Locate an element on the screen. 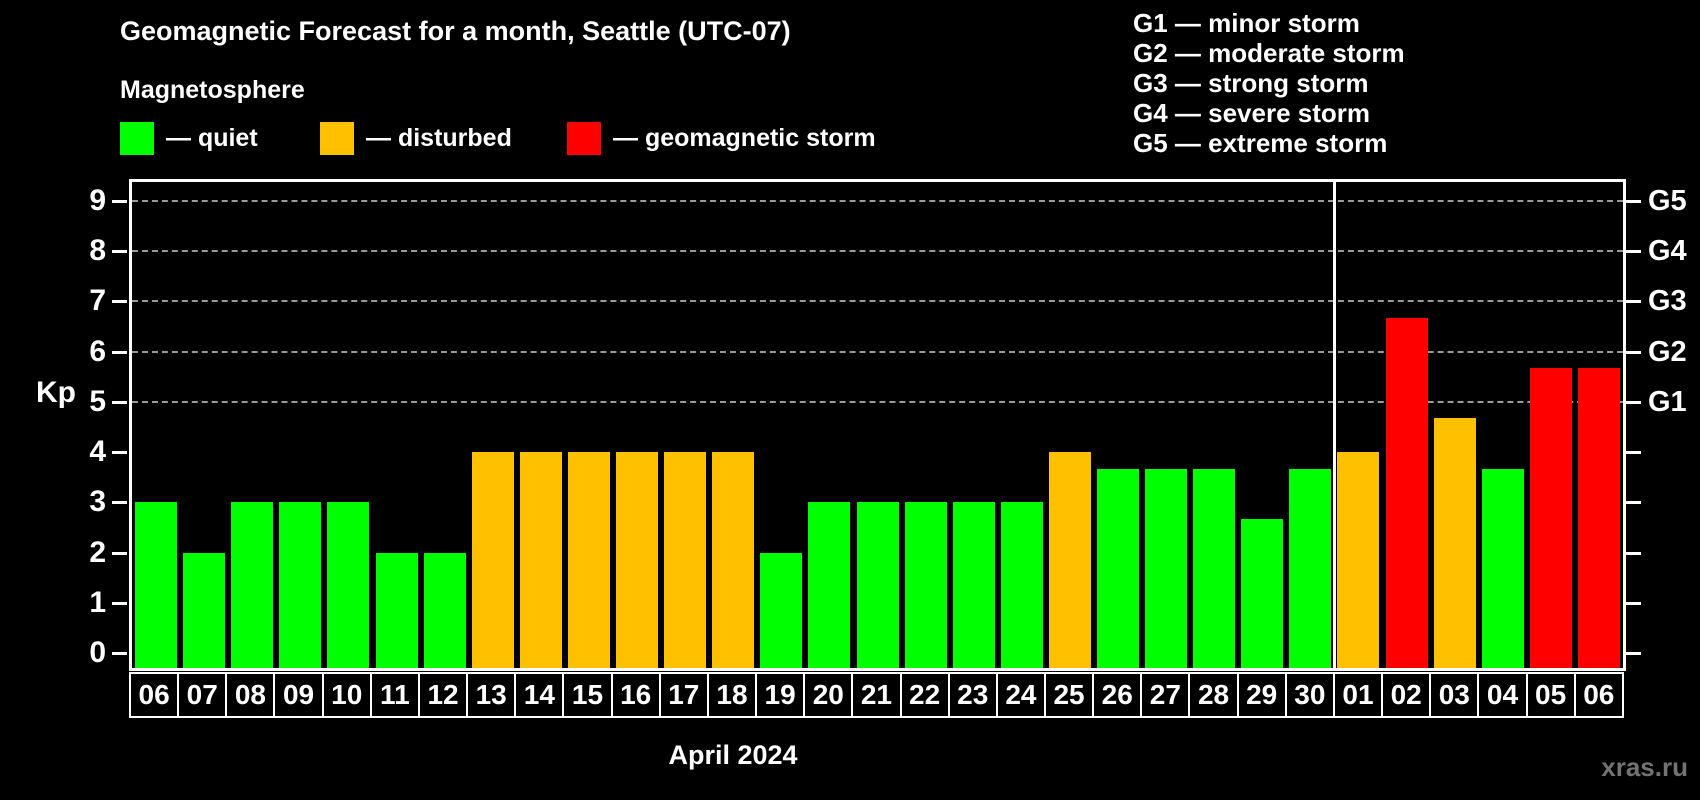 The image size is (1700, 800). x-label-apr-19: 19 is located at coordinates (779, 695).